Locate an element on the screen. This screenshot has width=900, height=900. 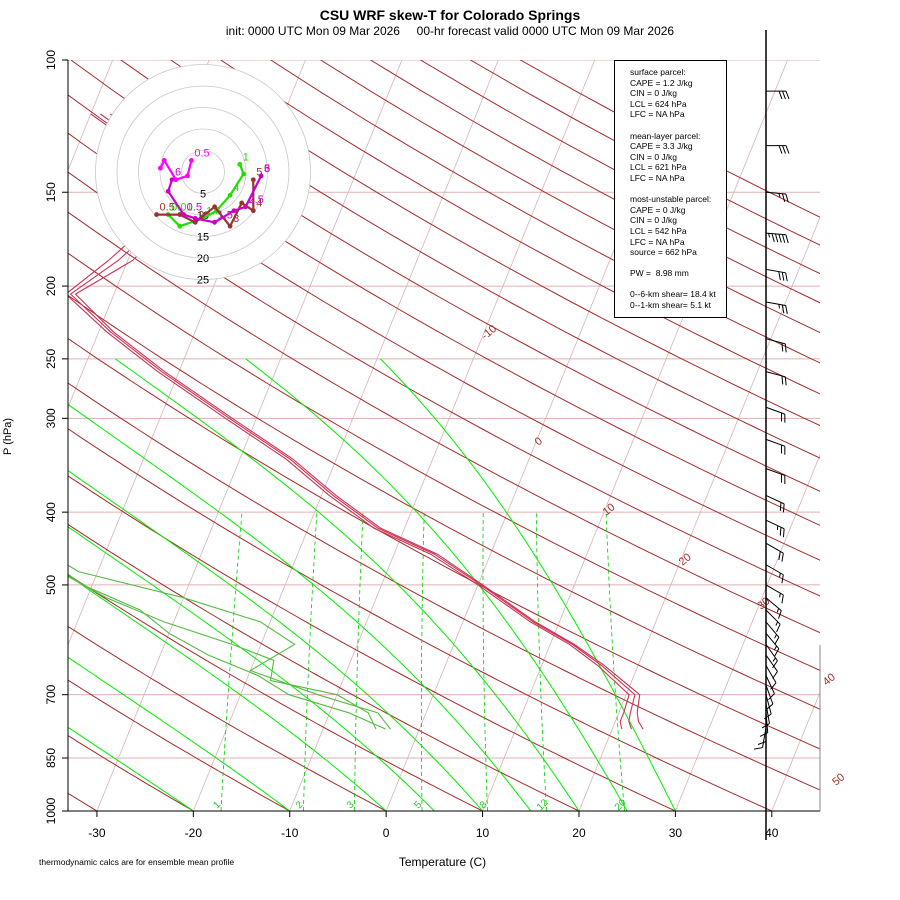
hodograph-ring-label: 15 is located at coordinates (203, 238).